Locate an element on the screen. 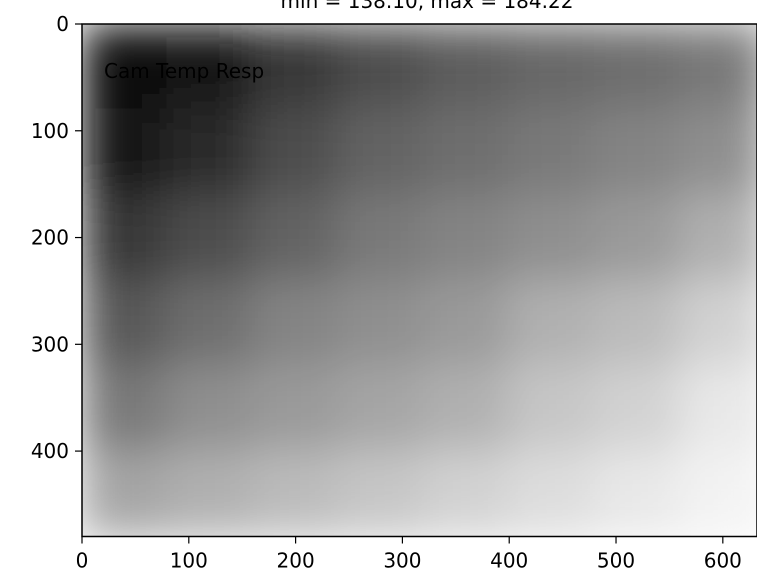  x-tick-label: 100 is located at coordinates (189, 561).